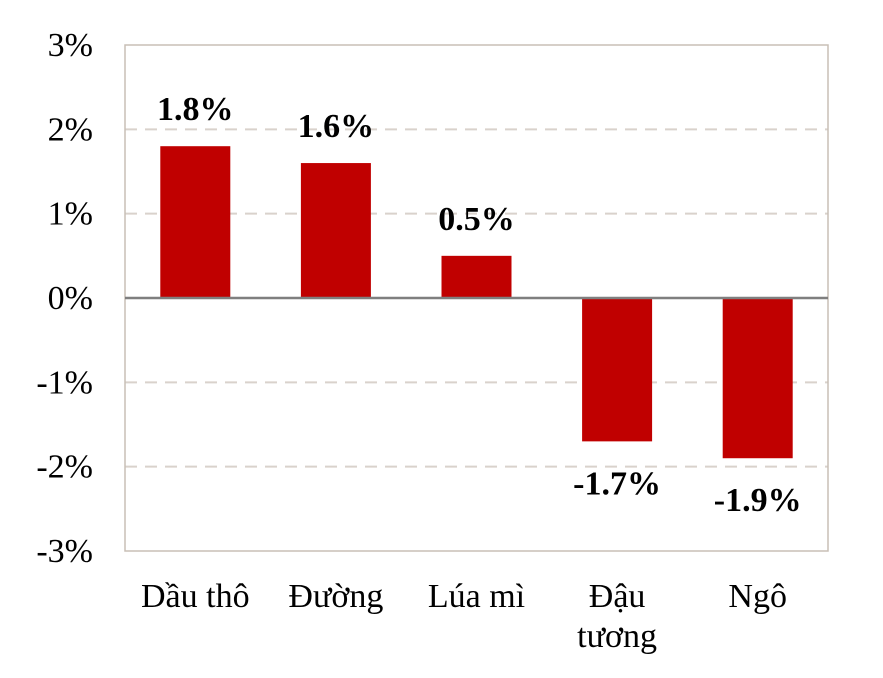 The image size is (883, 678). What do you see at coordinates (70, 45) in the screenshot?
I see `y-tick-label: 3%` at bounding box center [70, 45].